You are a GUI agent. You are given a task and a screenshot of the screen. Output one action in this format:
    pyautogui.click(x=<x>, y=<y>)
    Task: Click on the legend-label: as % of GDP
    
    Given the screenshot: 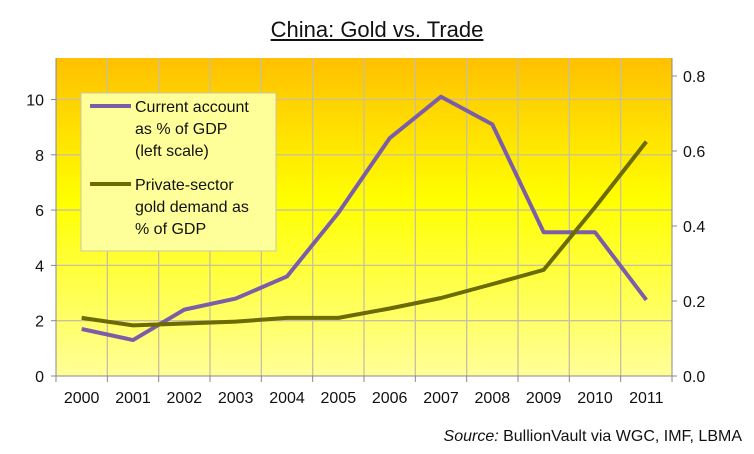 What is the action you would take?
    pyautogui.click(x=181, y=129)
    